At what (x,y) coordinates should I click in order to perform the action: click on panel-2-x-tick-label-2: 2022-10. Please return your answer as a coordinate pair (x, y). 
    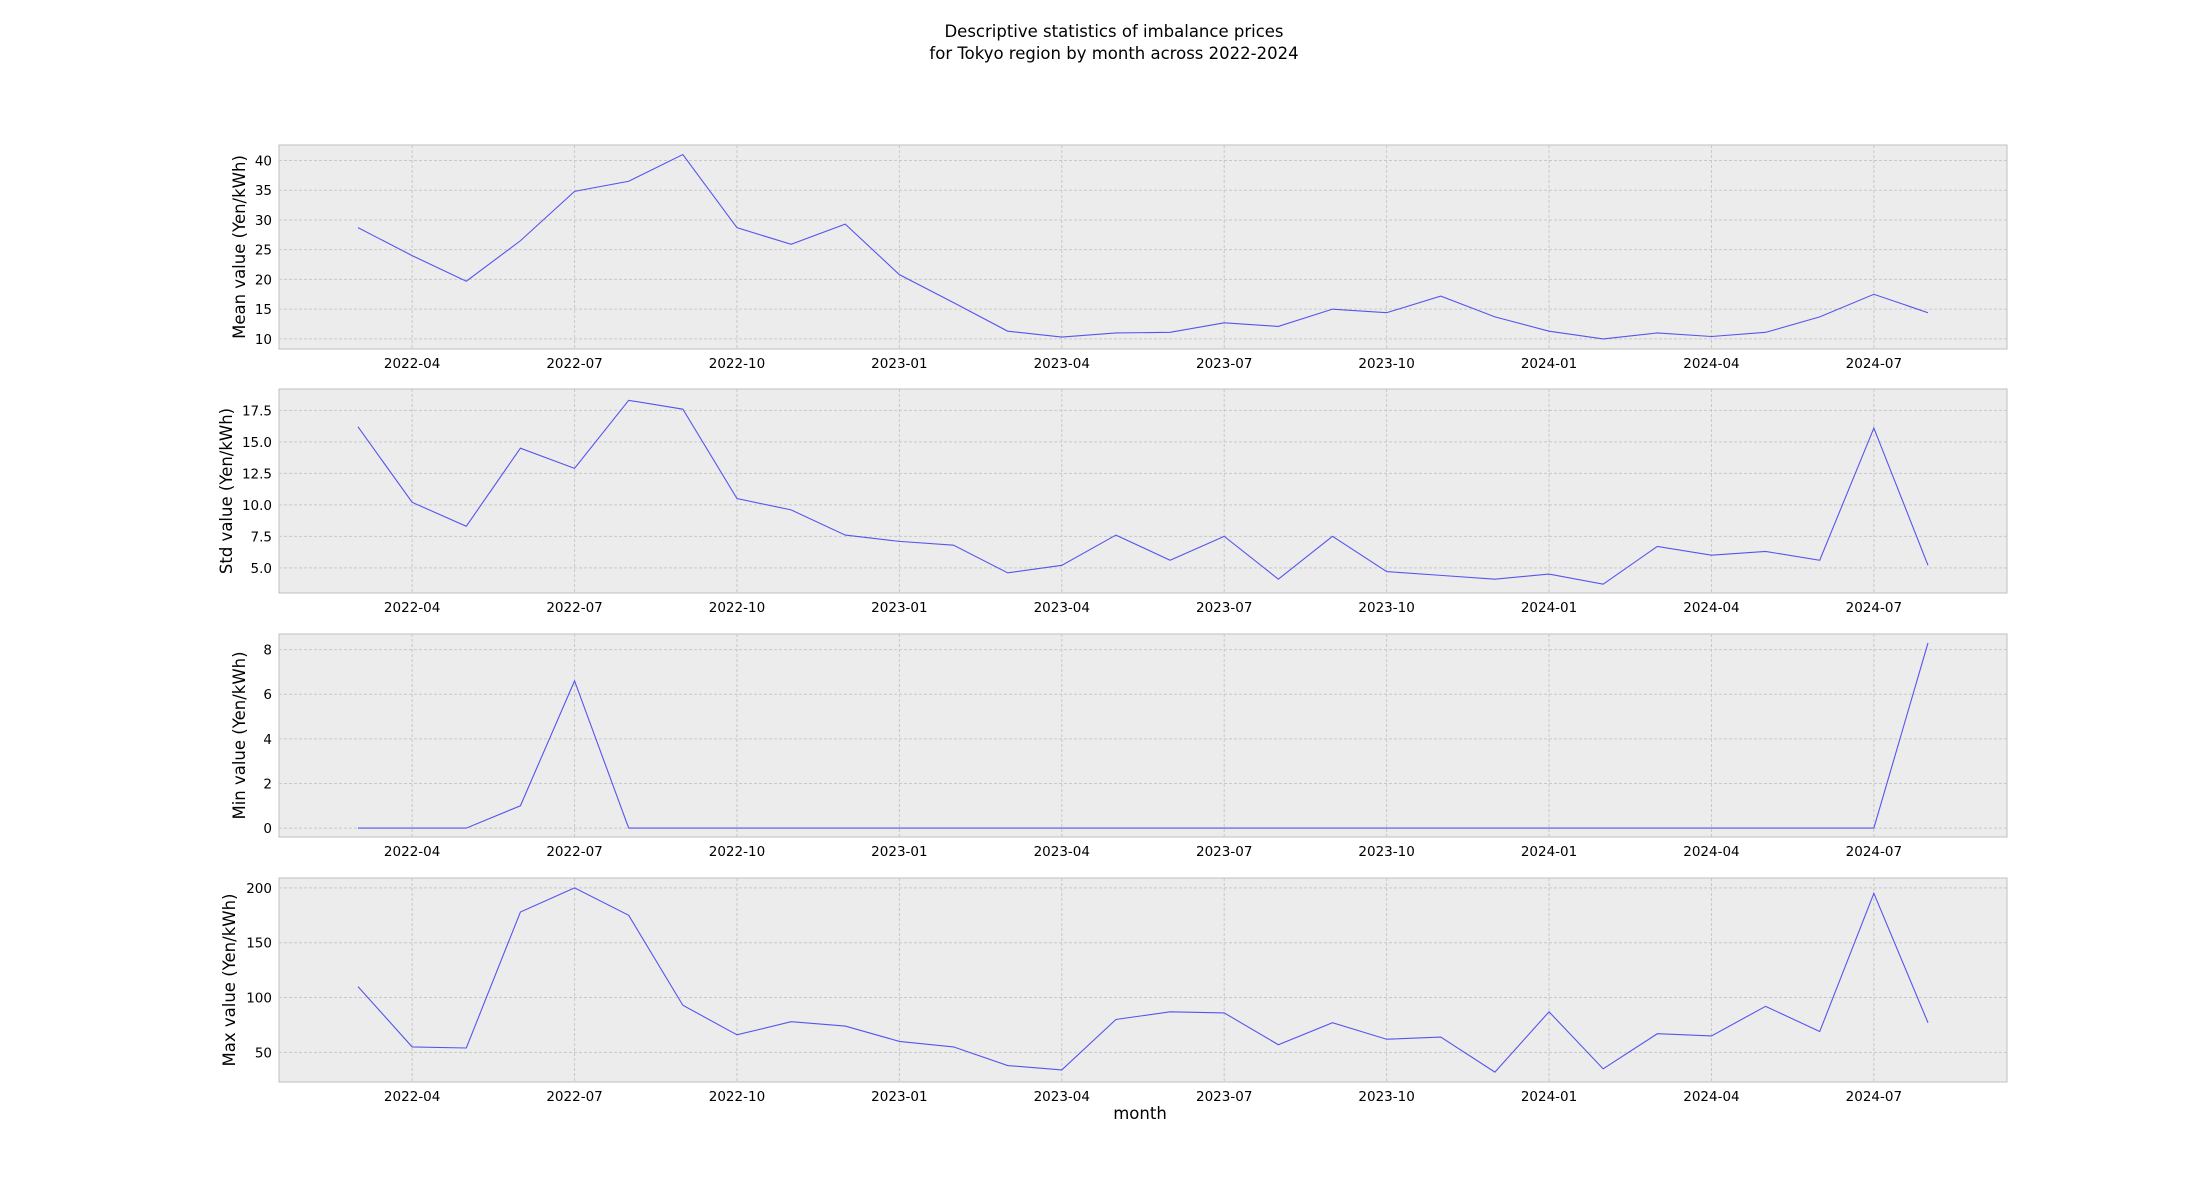
    Looking at the image, I should click on (737, 852).